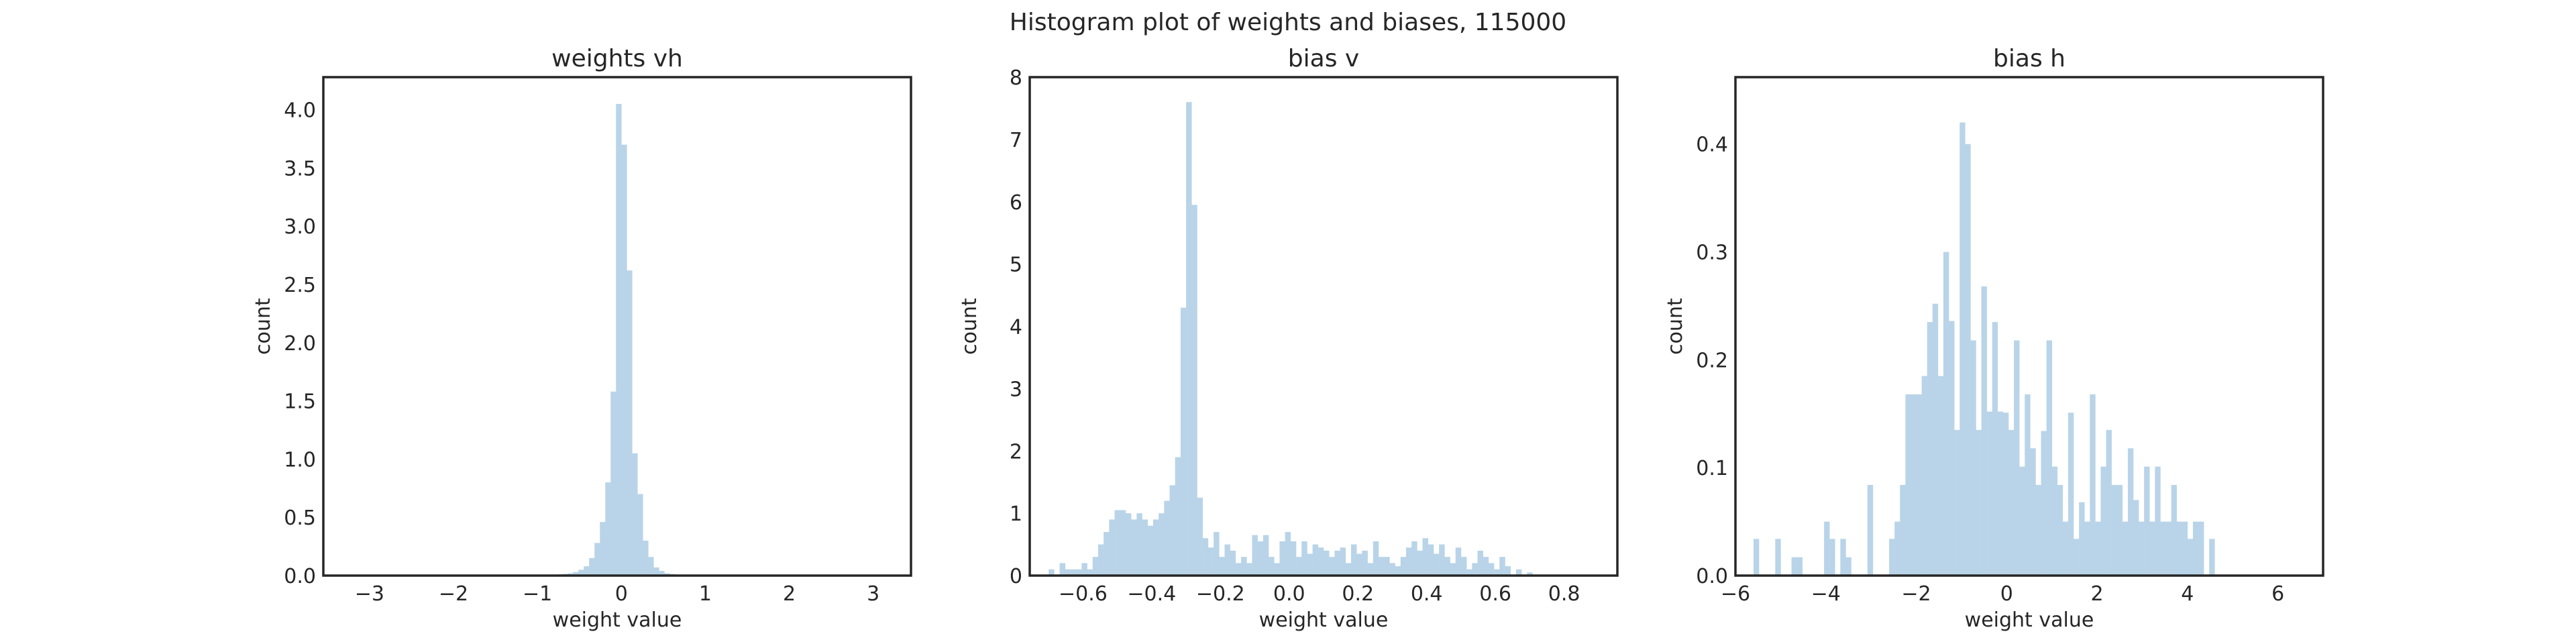 The image size is (2576, 644). What do you see at coordinates (1564, 594) in the screenshot?
I see `bias-v-x-tick-label: 0.8` at bounding box center [1564, 594].